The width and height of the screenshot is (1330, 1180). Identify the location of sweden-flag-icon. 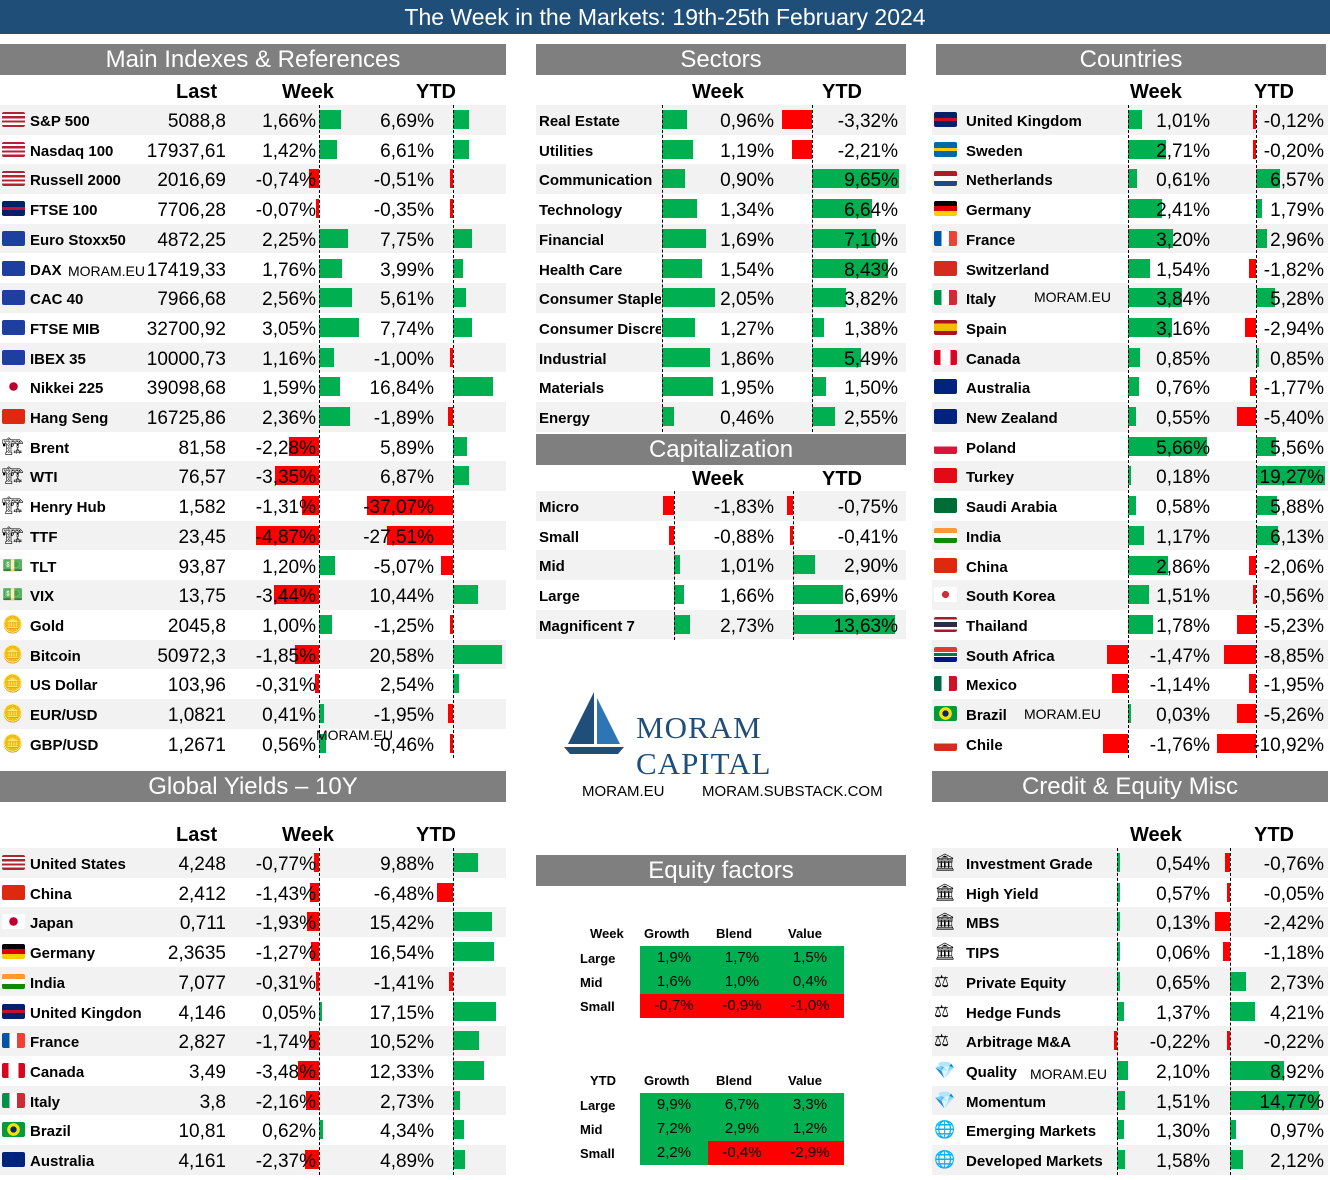
(945, 149).